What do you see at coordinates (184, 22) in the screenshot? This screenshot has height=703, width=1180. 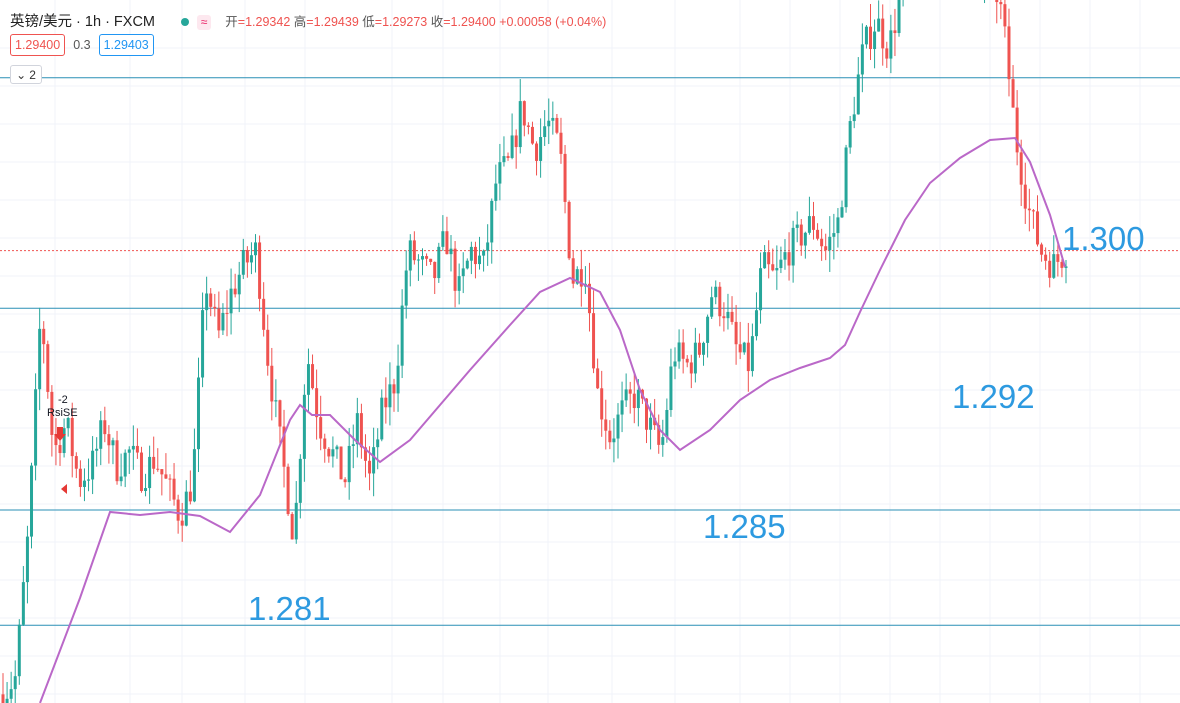 I see `market-status-icon` at bounding box center [184, 22].